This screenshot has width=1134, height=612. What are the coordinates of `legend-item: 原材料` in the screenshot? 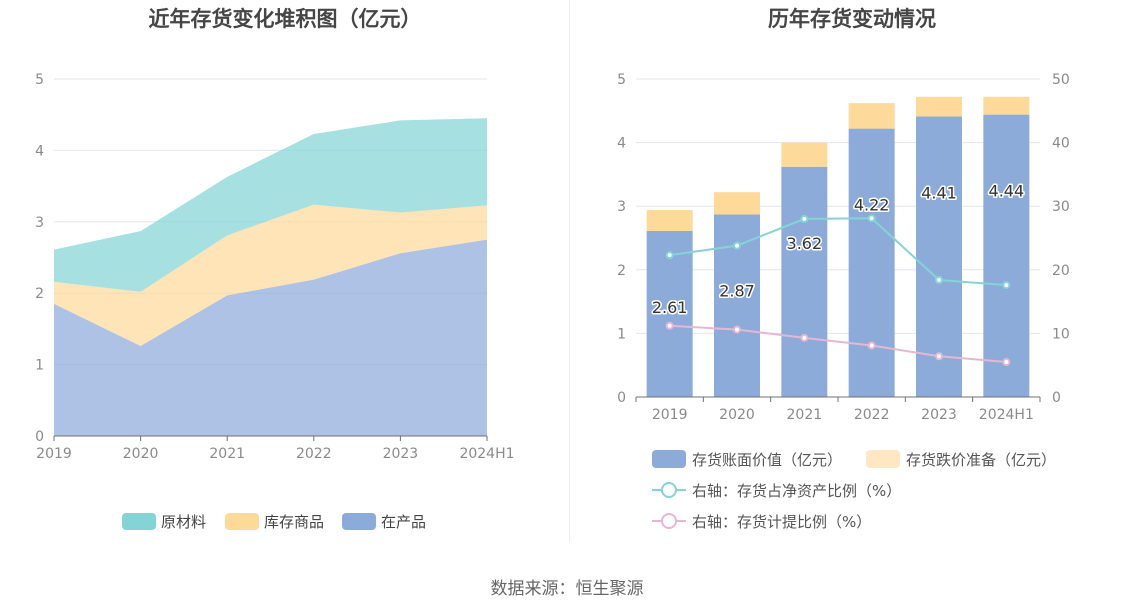 It's located at (164, 522).